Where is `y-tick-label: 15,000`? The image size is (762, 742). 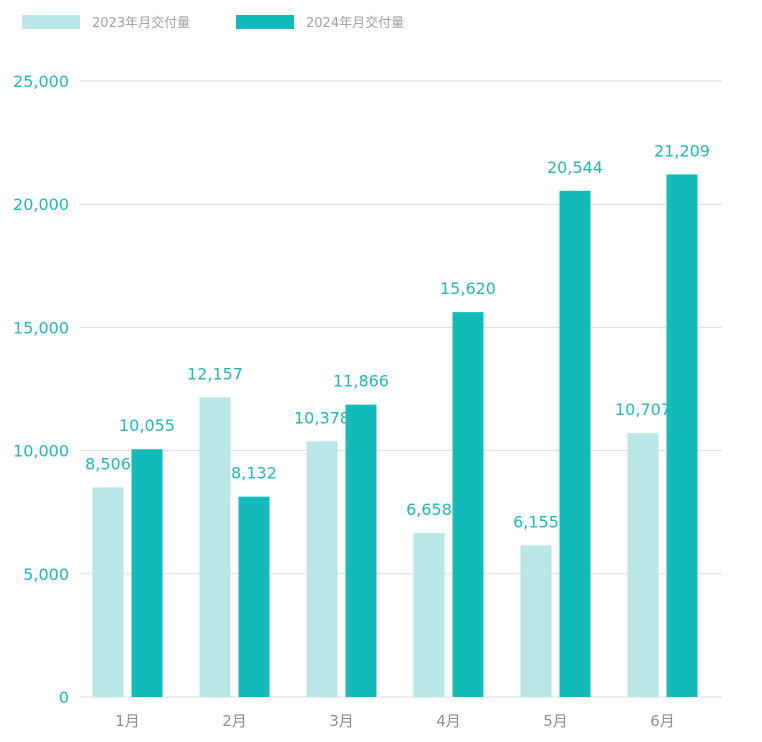 y-tick-label: 15,000 is located at coordinates (41, 327).